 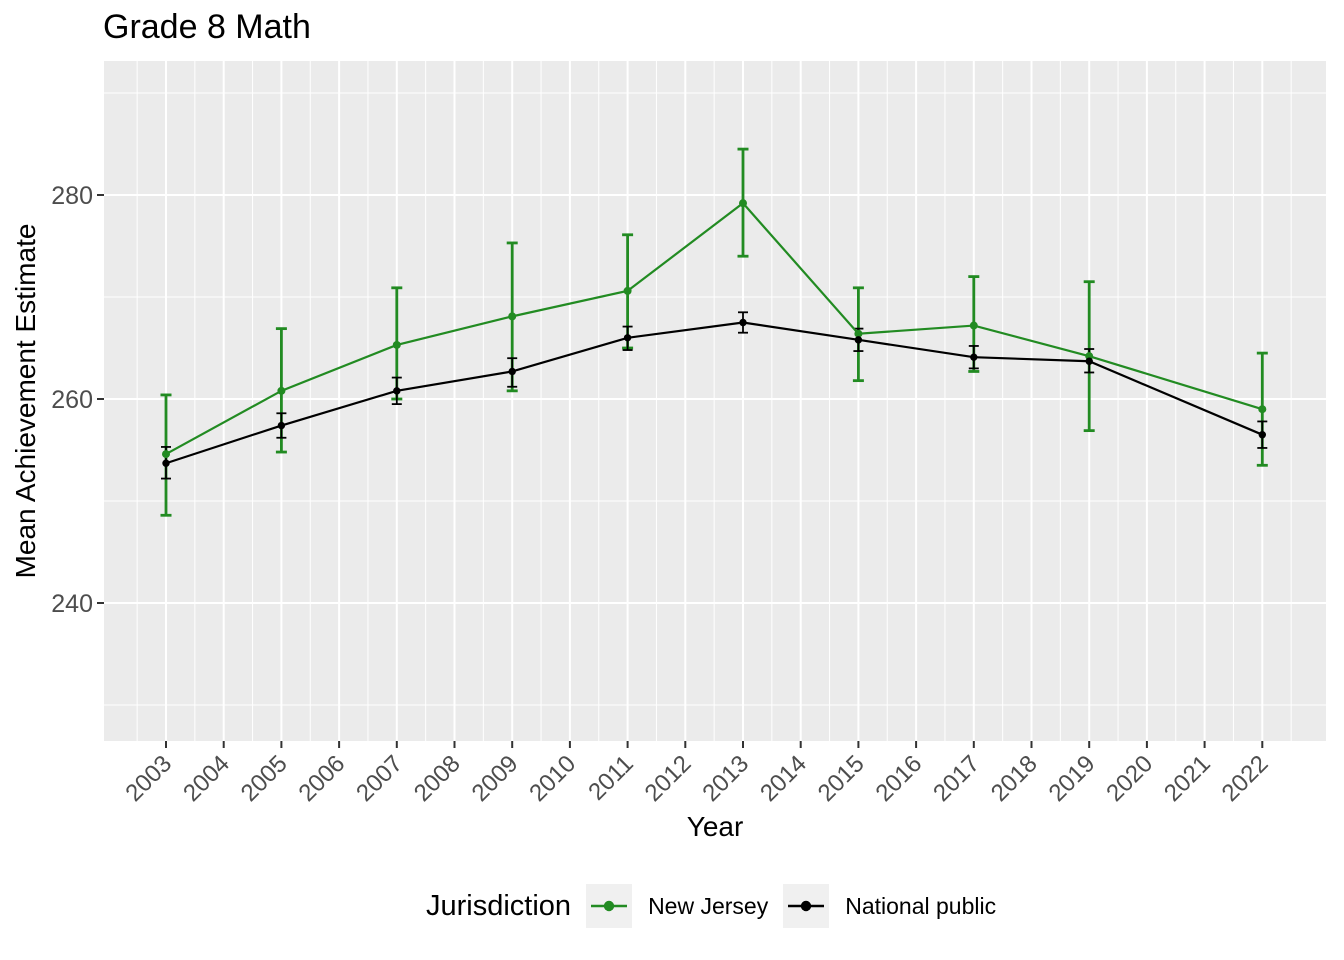 What do you see at coordinates (743, 203) in the screenshot?
I see `data-point-new-jersey-2013` at bounding box center [743, 203].